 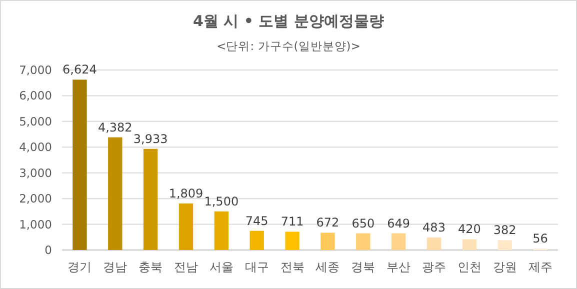 I want to click on data-label: 56, so click(x=540, y=239).